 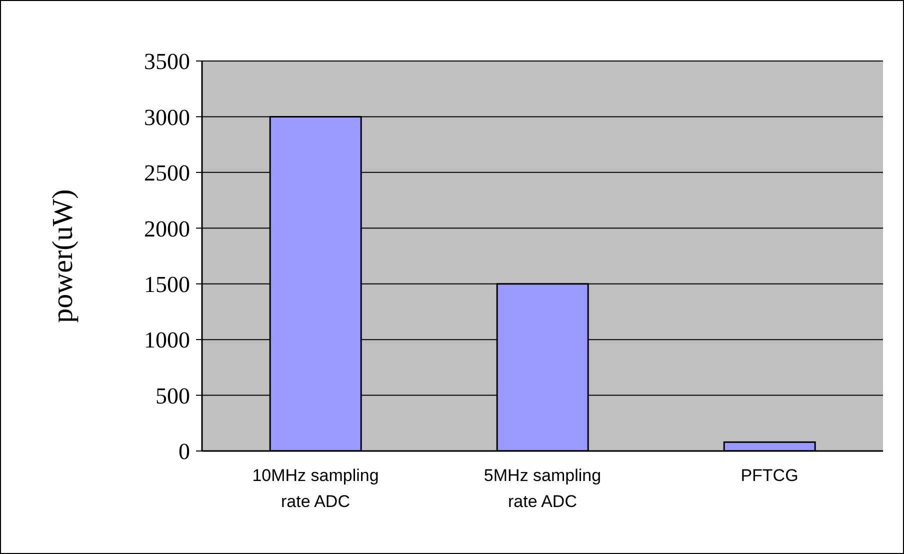 What do you see at coordinates (173, 395) in the screenshot?
I see `y-tick-label: 500` at bounding box center [173, 395].